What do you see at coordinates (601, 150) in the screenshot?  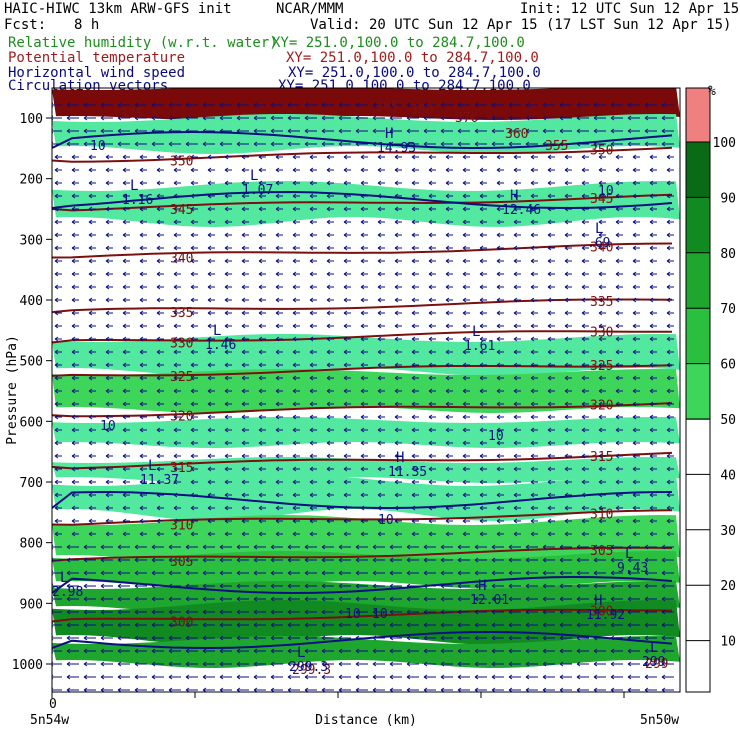 I see `theta-label-right-350: 350` at bounding box center [601, 150].